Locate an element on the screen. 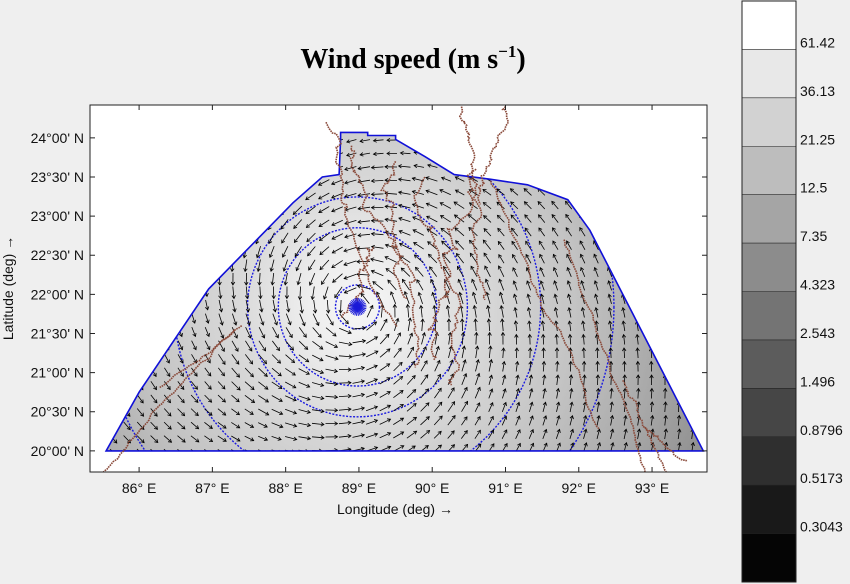 The image size is (850, 584). colorbar-label: 2.543 is located at coordinates (817, 333).